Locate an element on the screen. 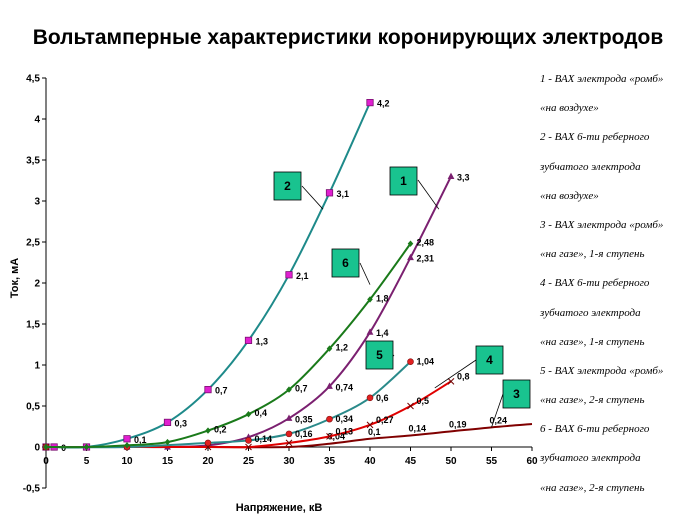 The image size is (696, 522). data-label-6: 0,2 is located at coordinates (220, 430).